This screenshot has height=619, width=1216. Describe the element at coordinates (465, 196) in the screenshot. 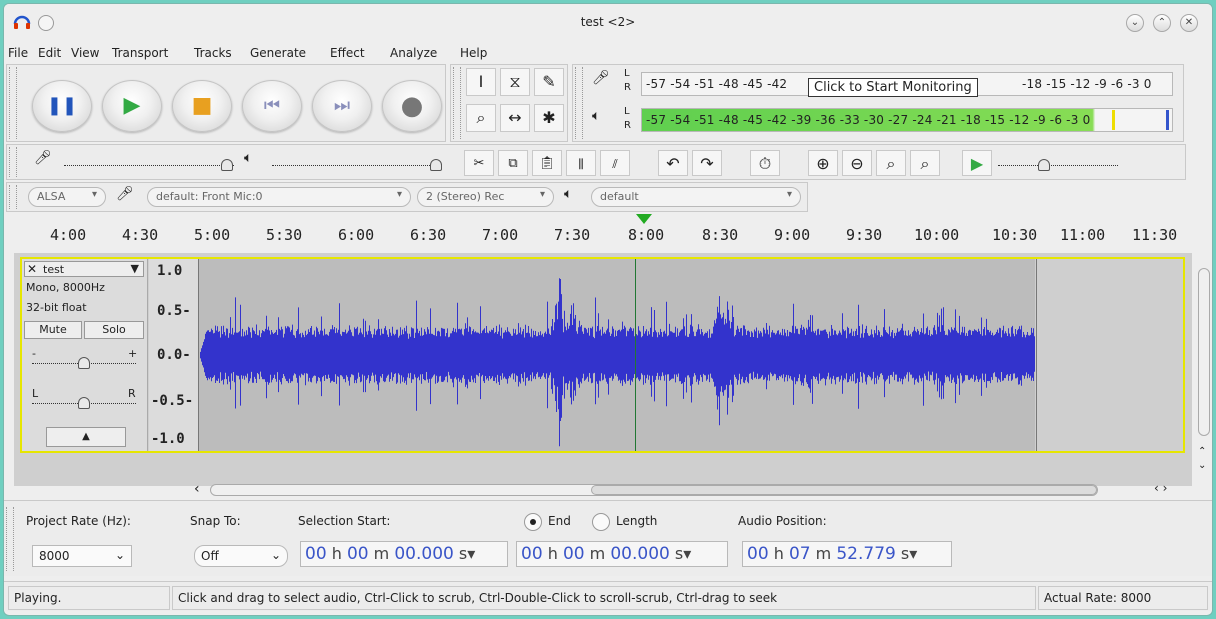

I see `channels-value: 2 (Stereo) Rec` at that location.